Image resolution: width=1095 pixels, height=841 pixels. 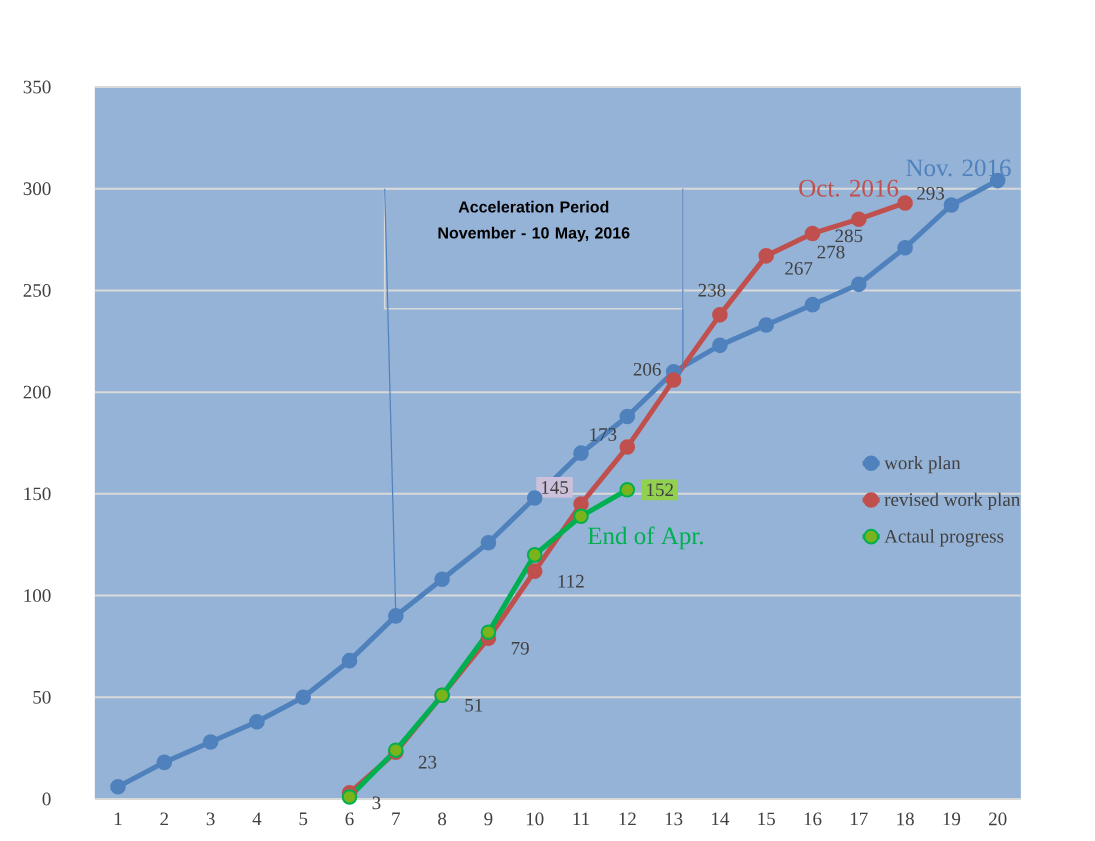 What do you see at coordinates (571, 581) in the screenshot?
I see `data-label: 112` at bounding box center [571, 581].